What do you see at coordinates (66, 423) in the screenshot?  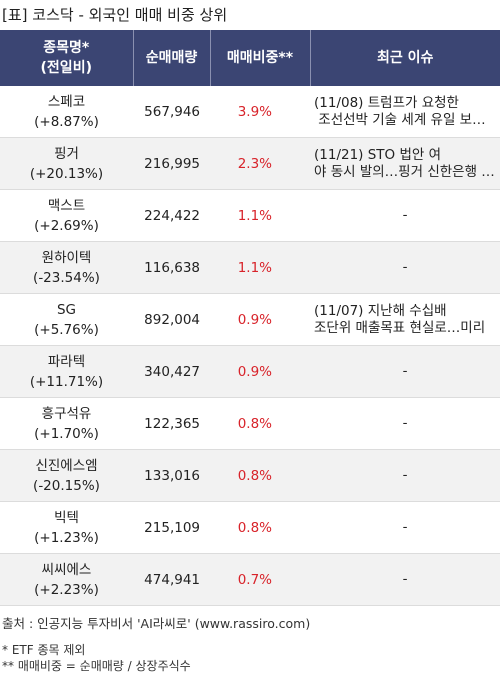 I see `stock-name-cell: 흥구석유 (+1.70%)` at bounding box center [66, 423].